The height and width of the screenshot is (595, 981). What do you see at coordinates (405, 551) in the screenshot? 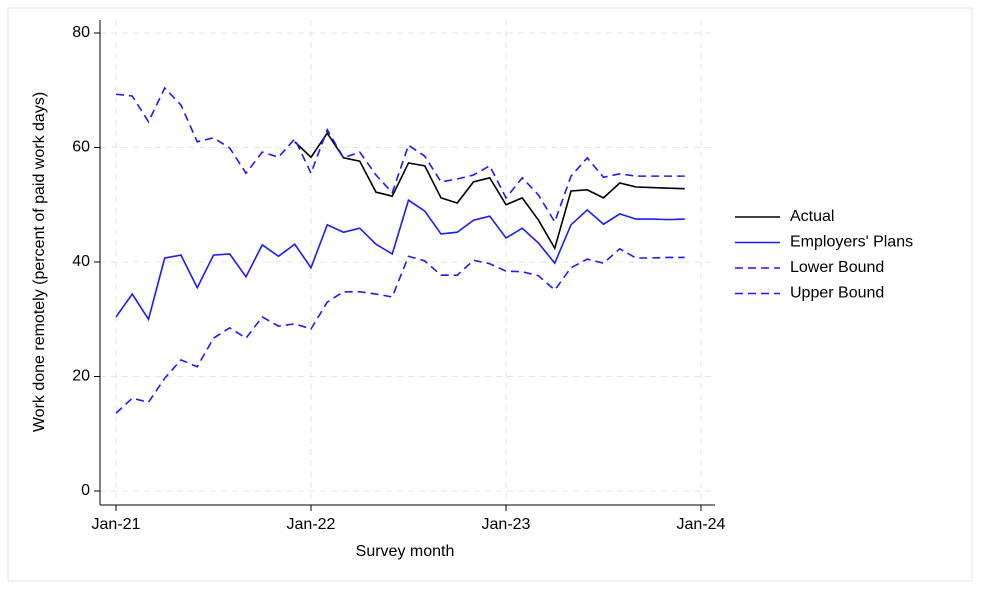
I see `x-axis-label: Survey month` at bounding box center [405, 551].